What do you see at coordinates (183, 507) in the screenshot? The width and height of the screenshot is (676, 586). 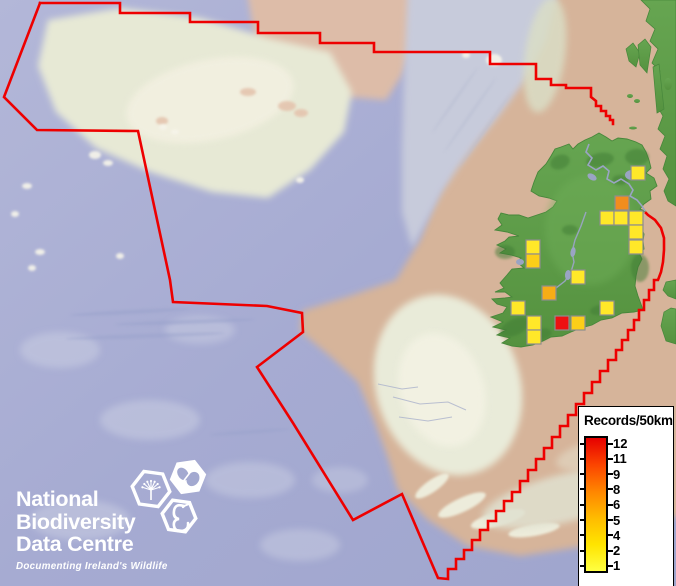 I see `seahorse-eye` at bounding box center [183, 507].